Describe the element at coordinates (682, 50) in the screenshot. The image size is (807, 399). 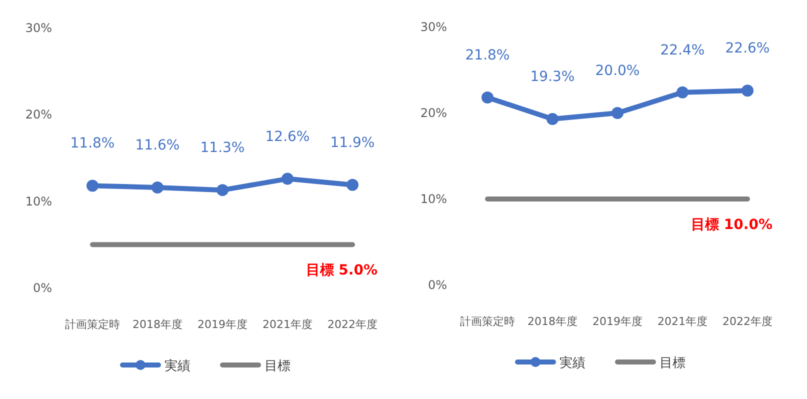
I see `data-label: 22.4%` at that location.